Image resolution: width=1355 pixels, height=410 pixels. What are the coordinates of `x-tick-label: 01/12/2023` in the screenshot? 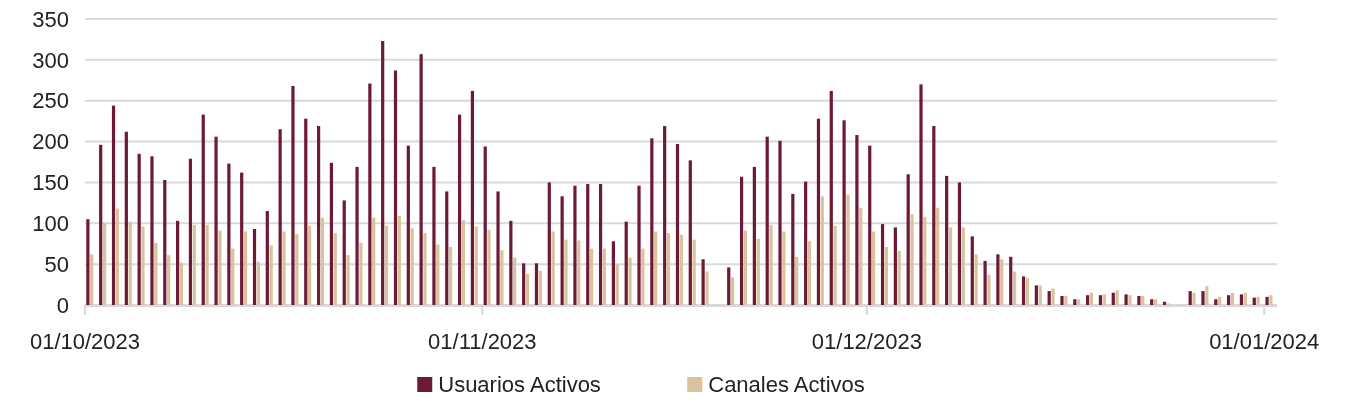 It's located at (866, 341).